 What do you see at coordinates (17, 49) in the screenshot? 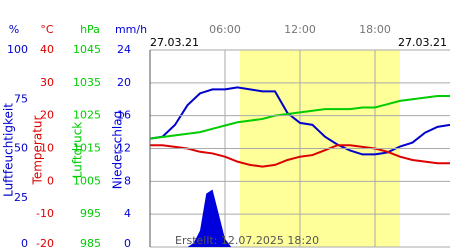
I see `y-tick-label: 100` at bounding box center [17, 49].